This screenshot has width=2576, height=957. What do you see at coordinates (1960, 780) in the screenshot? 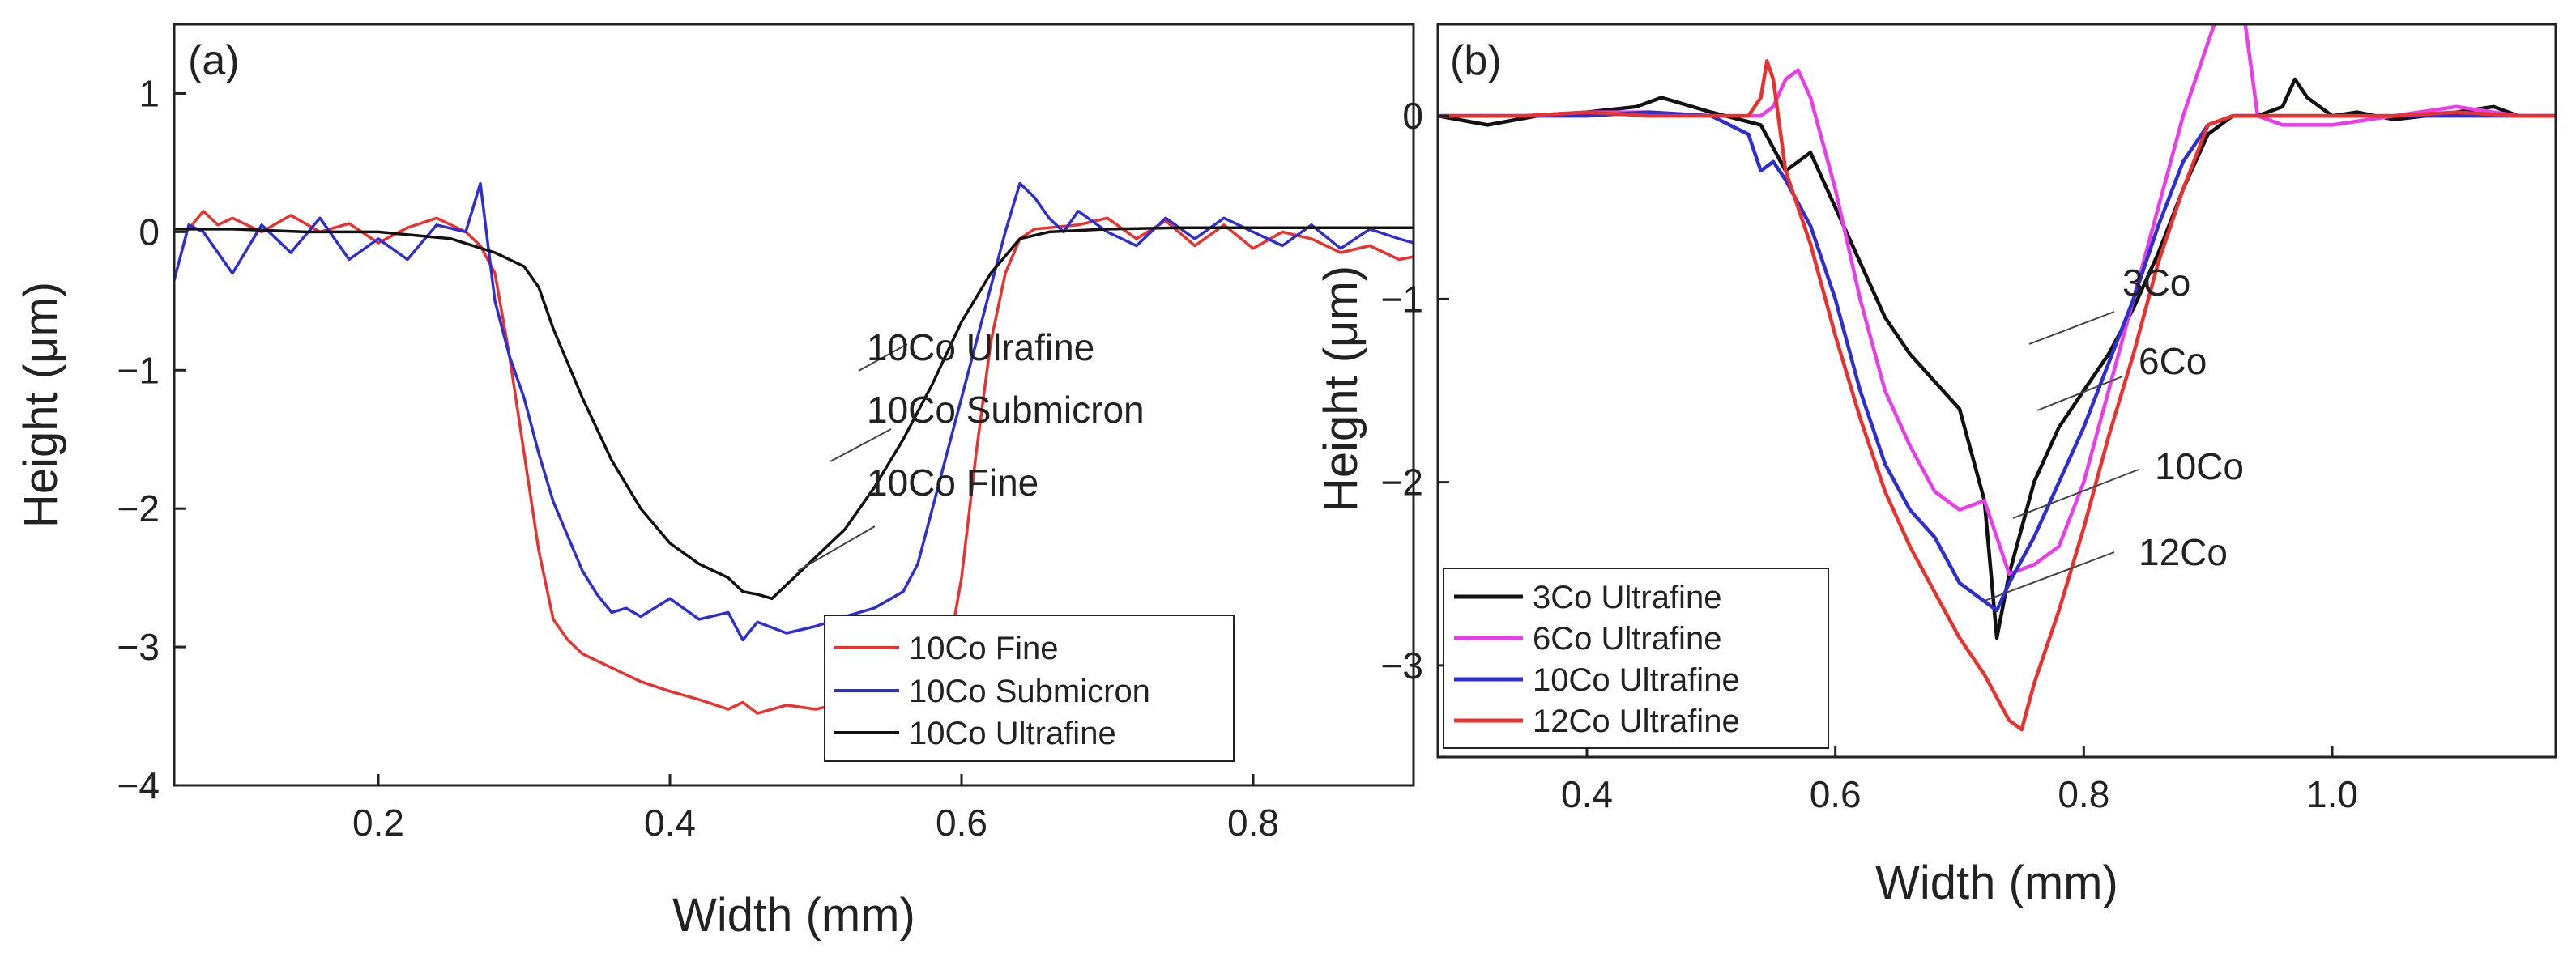
I see `panel-b-x-ticks: 0.4 0.6 0.8 1.0` at bounding box center [1960, 780].